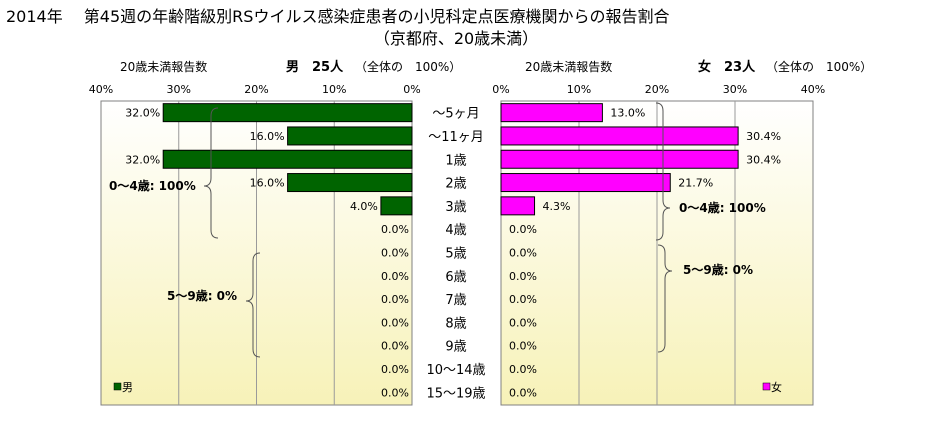 Image resolution: width=944 pixels, height=443 pixels. What do you see at coordinates (117, 386) in the screenshot?
I see `legend-swatch-male` at bounding box center [117, 386].